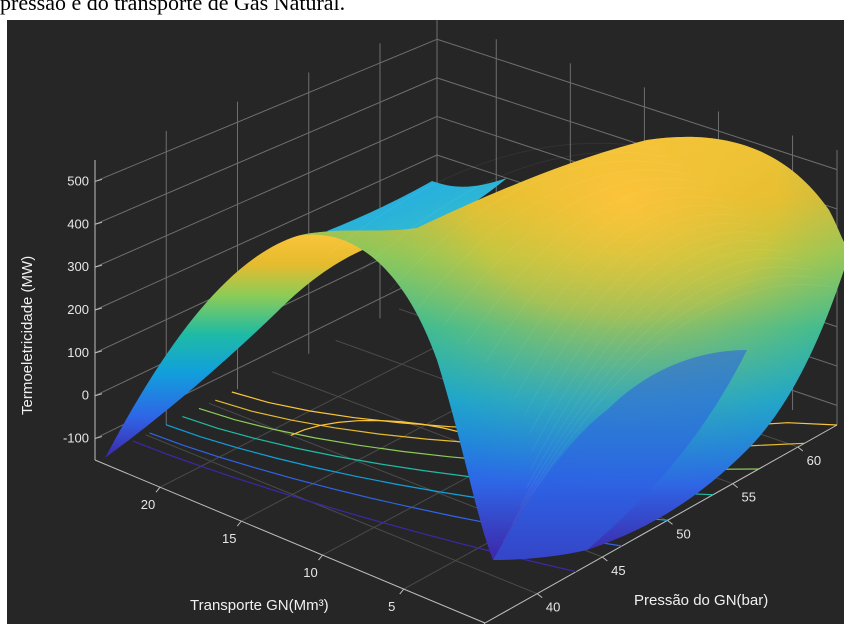  I want to click on z-tick-label: -100, so click(76, 438).